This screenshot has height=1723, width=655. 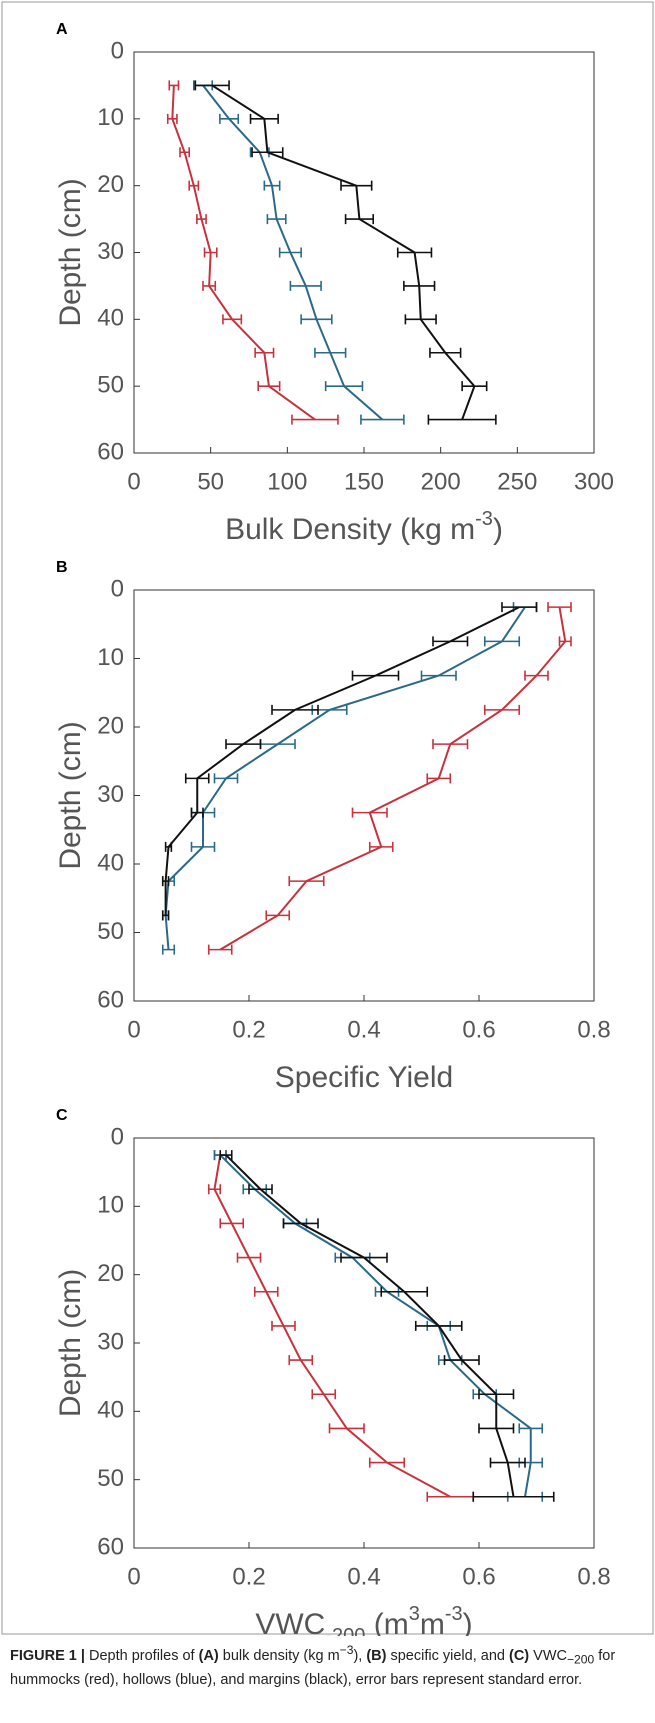 I want to click on axis-label: VWC-200 (m3m-3), so click(x=363, y=1619).